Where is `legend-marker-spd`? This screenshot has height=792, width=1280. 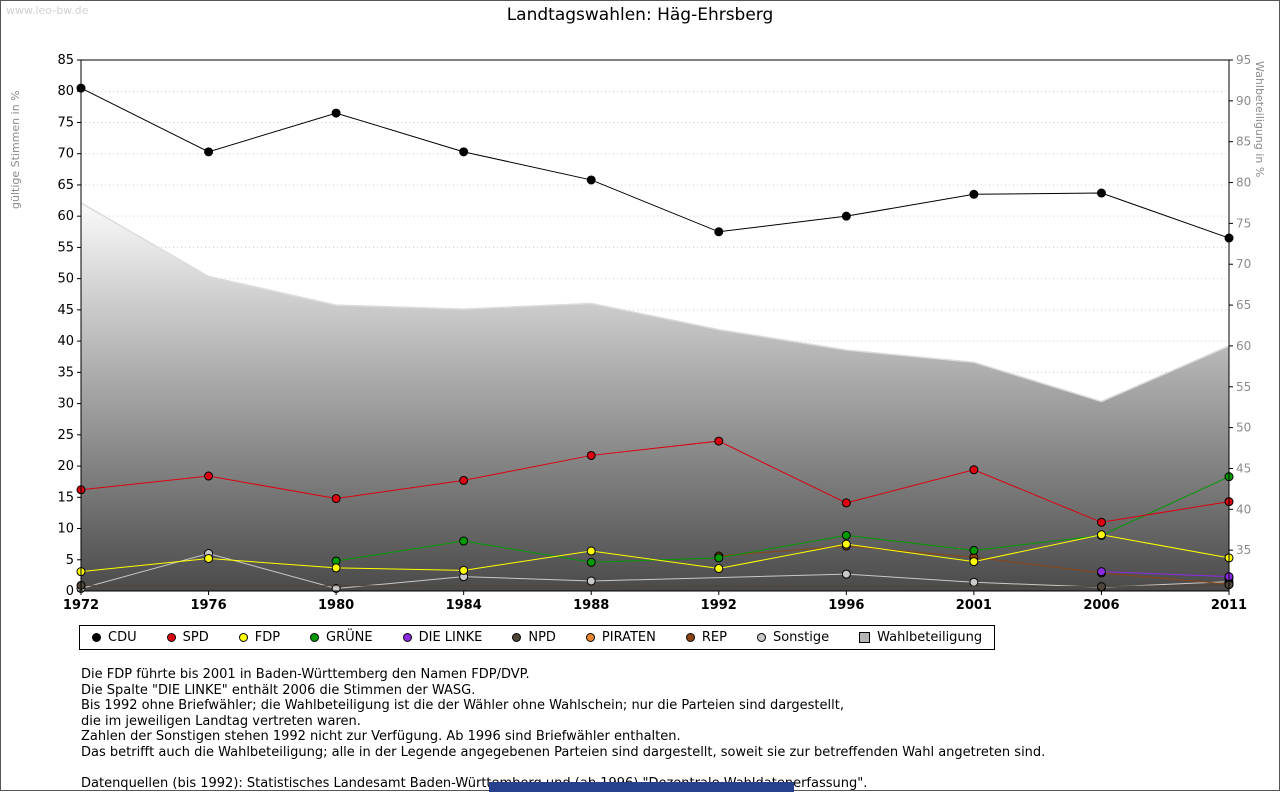 legend-marker-spd is located at coordinates (171, 637).